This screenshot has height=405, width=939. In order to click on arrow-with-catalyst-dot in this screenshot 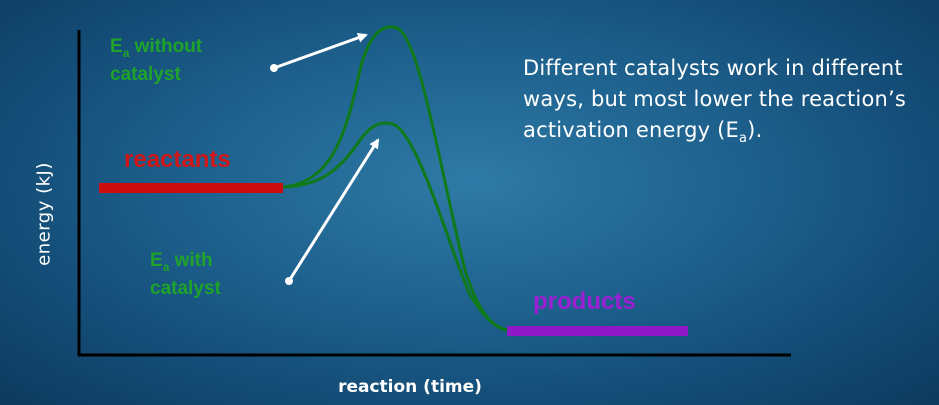, I will do `click(289, 281)`.